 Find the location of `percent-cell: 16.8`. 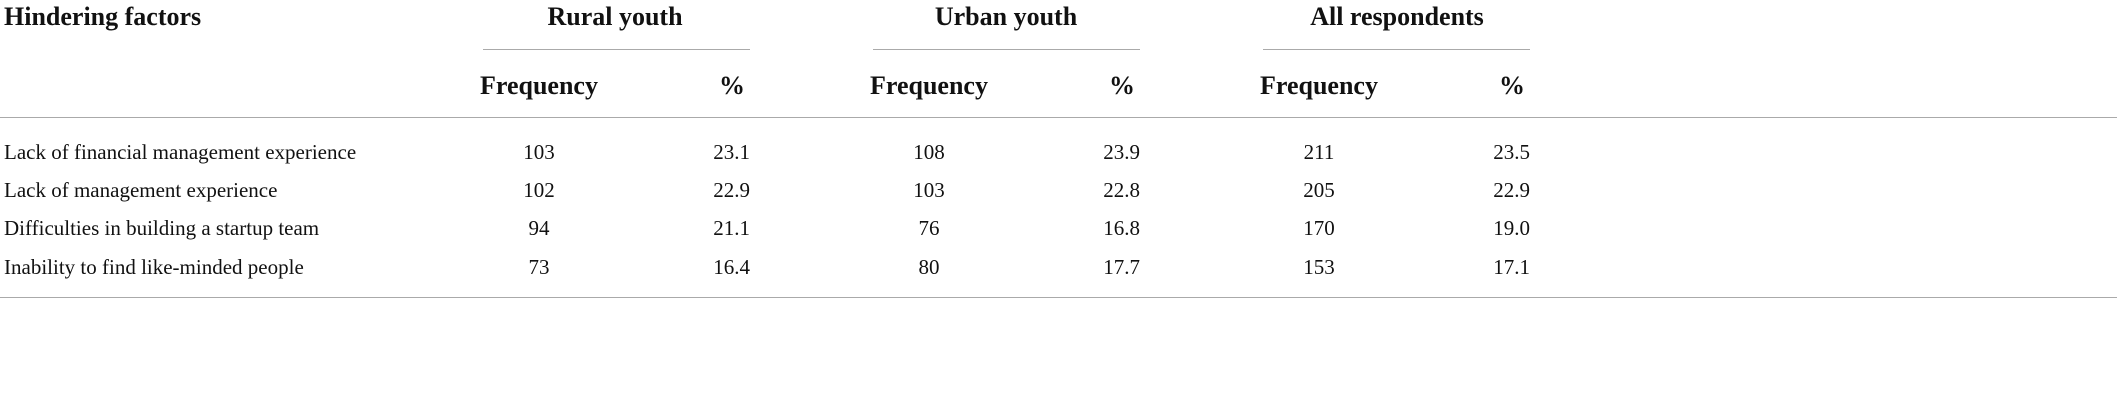

percent-cell: 16.8 is located at coordinates (1121, 228).